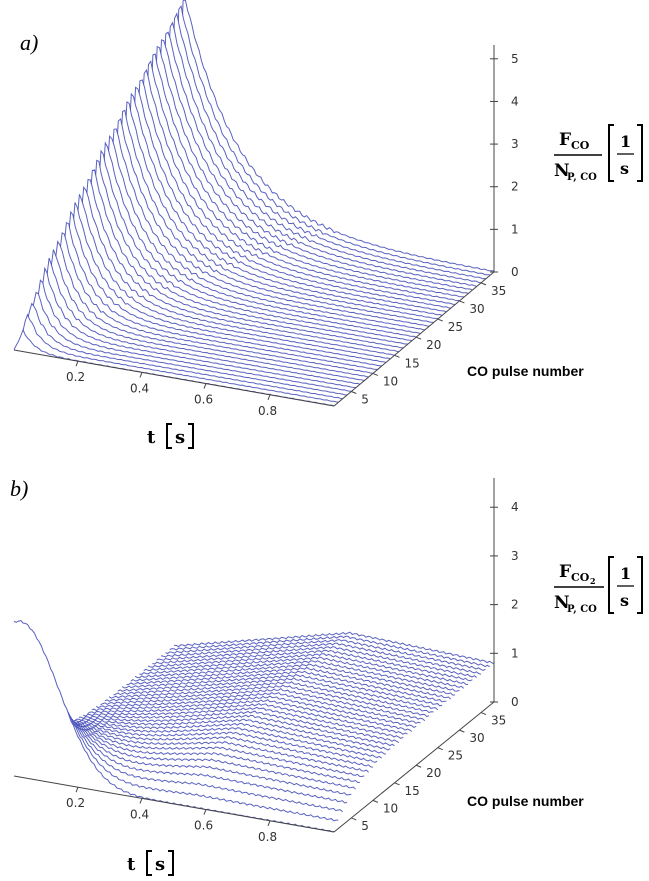  I want to click on z-label-num-subsub-b: 2, so click(593, 581).